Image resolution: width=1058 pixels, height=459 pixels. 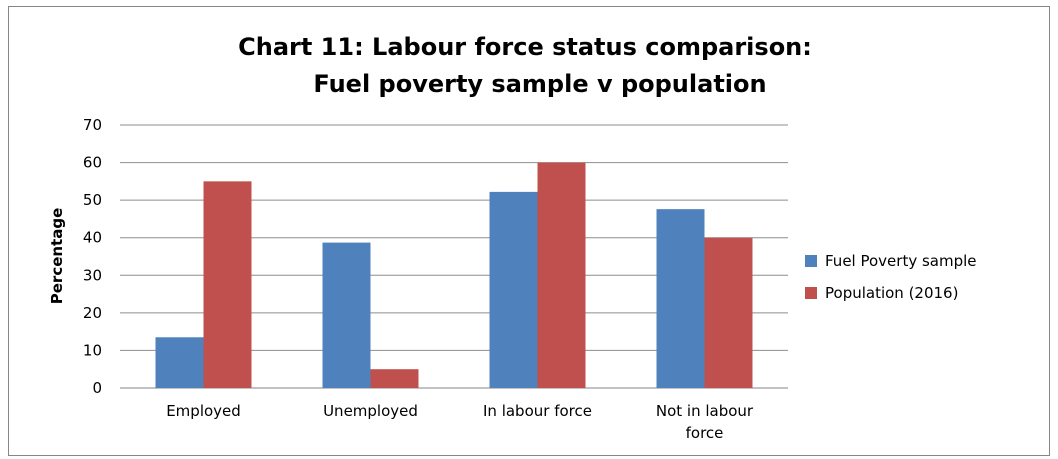 I want to click on y-tick-label: 10, so click(x=92, y=350).